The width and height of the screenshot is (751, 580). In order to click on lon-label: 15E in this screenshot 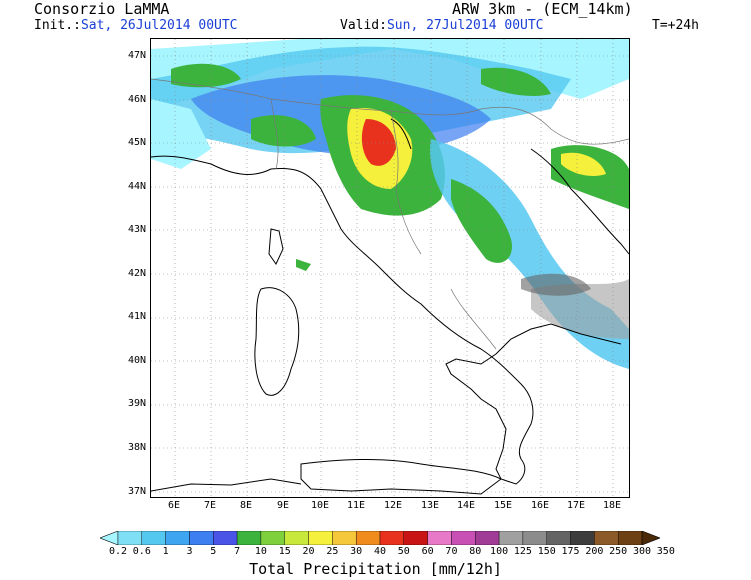, I will do `click(503, 505)`.